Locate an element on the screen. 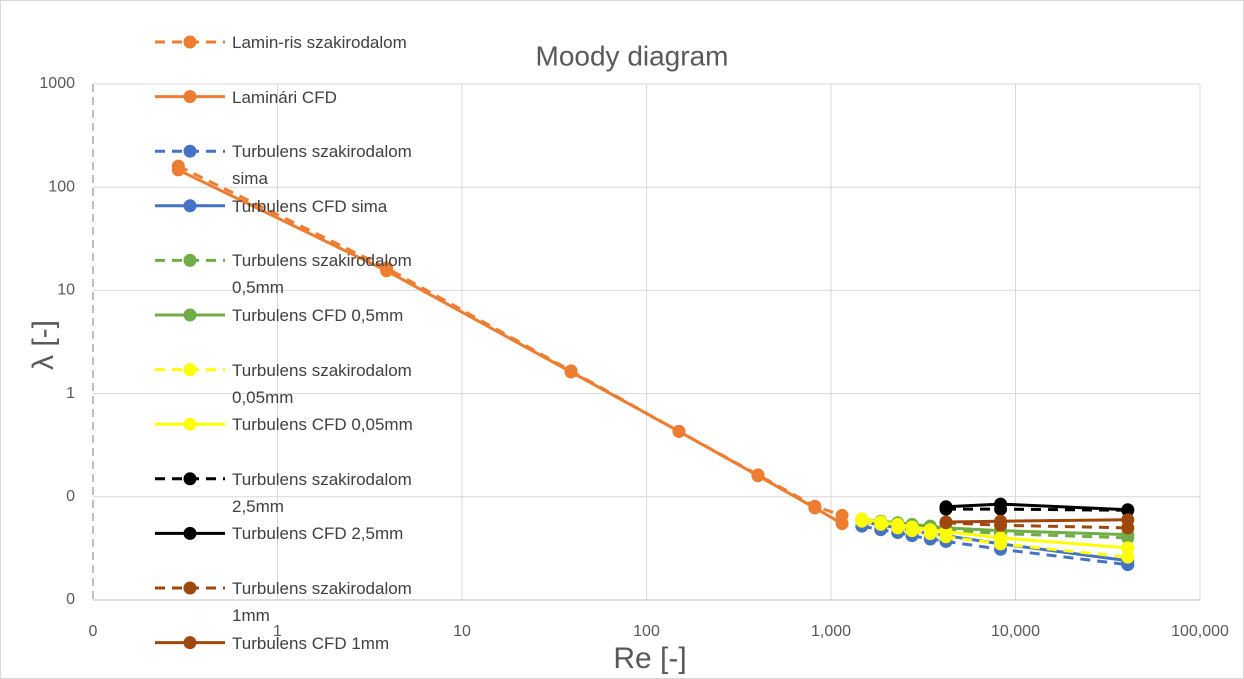 This screenshot has height=679, width=1244. y-tick-label: 1 is located at coordinates (70, 393).